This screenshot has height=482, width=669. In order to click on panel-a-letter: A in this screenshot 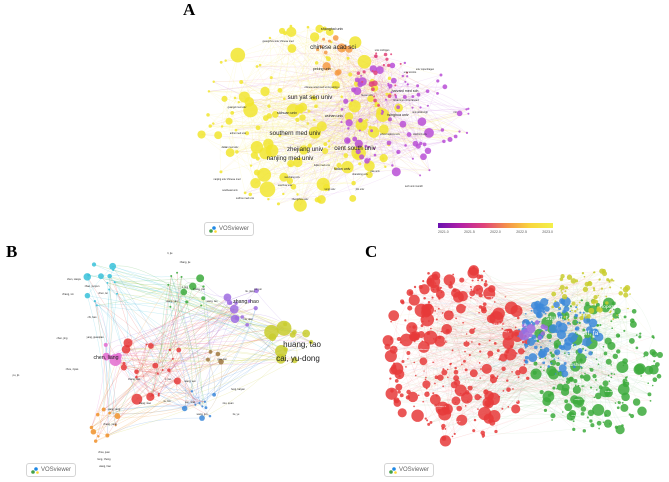, I will do `click(189, 9)`.